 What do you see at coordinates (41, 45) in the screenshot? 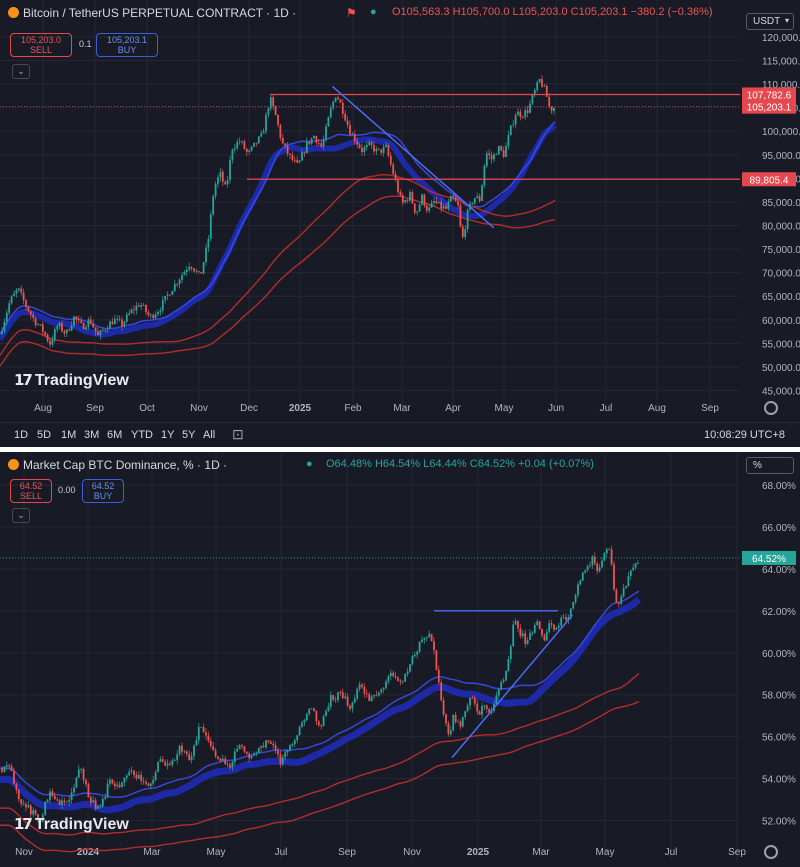
I see `sell-button: 105,203.0 SELL` at bounding box center [41, 45].